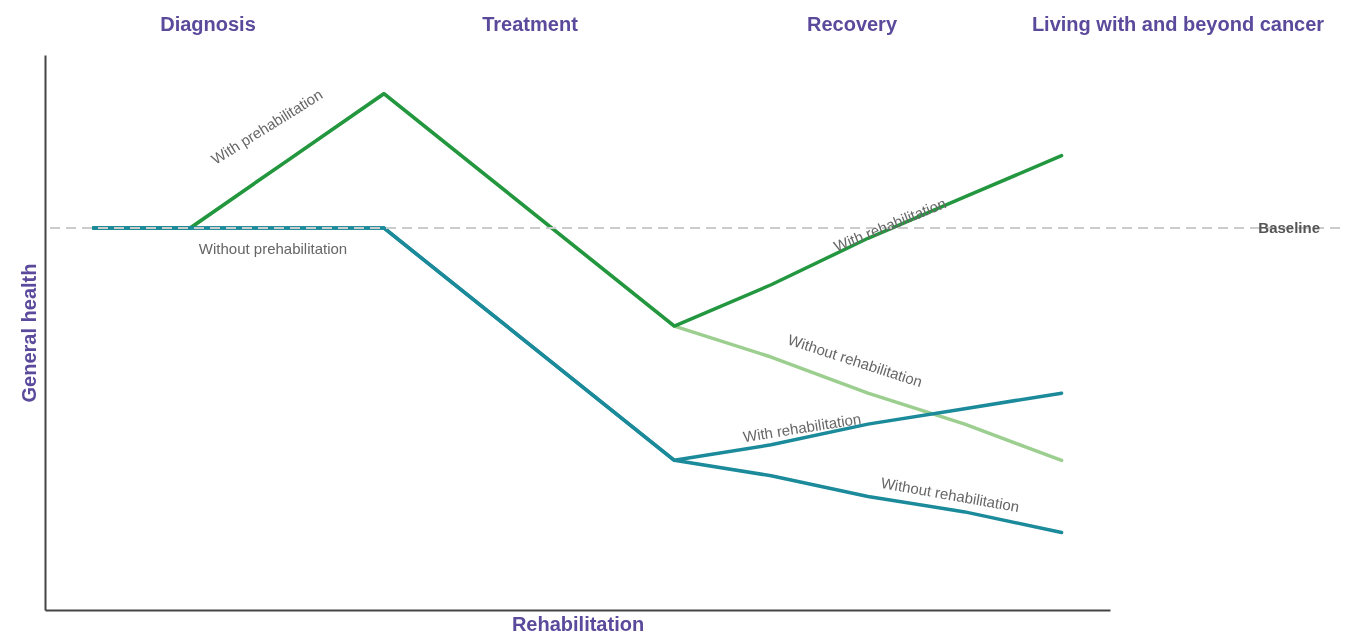 The image size is (1348, 637). I want to click on text: Diagnosis, so click(208, 24).